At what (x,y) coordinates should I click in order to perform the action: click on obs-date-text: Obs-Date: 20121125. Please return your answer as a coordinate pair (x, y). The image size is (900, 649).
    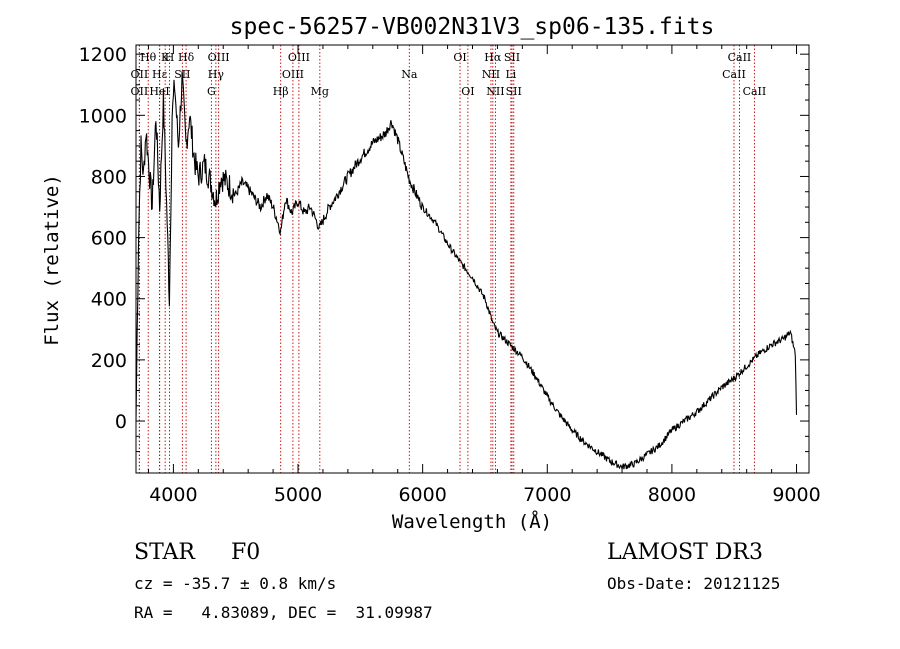
    Looking at the image, I should click on (694, 583).